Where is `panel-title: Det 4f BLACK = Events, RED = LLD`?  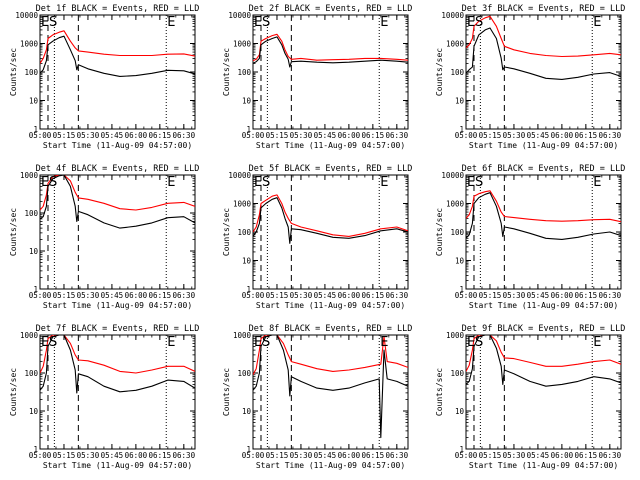
panel-title: Det 4f BLACK = Events, RED = LLD is located at coordinates (118, 169).